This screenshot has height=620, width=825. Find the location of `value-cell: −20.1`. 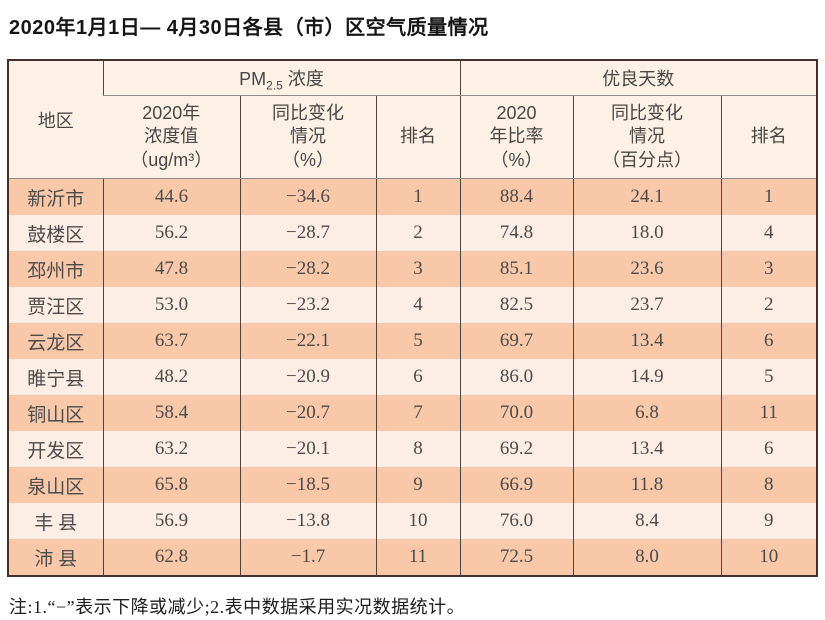

value-cell: −20.1 is located at coordinates (307, 449).